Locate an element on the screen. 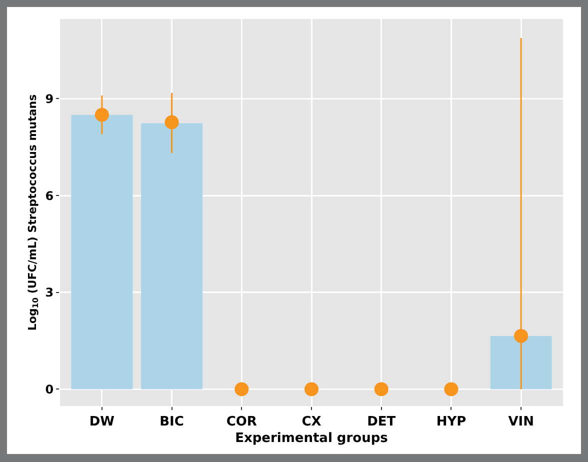 The width and height of the screenshot is (588, 462). x-axis-title: Experimental groups is located at coordinates (311, 438).